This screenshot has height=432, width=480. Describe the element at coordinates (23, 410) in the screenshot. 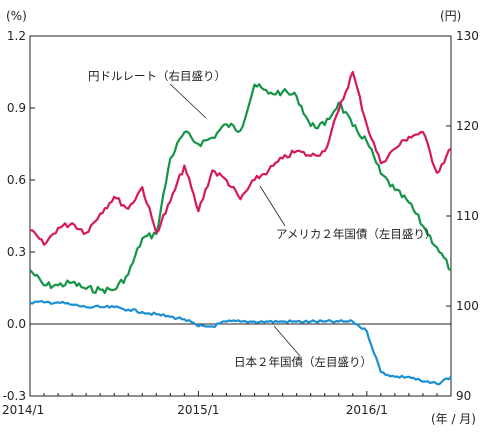

I see `x-axis-tick-label: 2014/1` at that location.